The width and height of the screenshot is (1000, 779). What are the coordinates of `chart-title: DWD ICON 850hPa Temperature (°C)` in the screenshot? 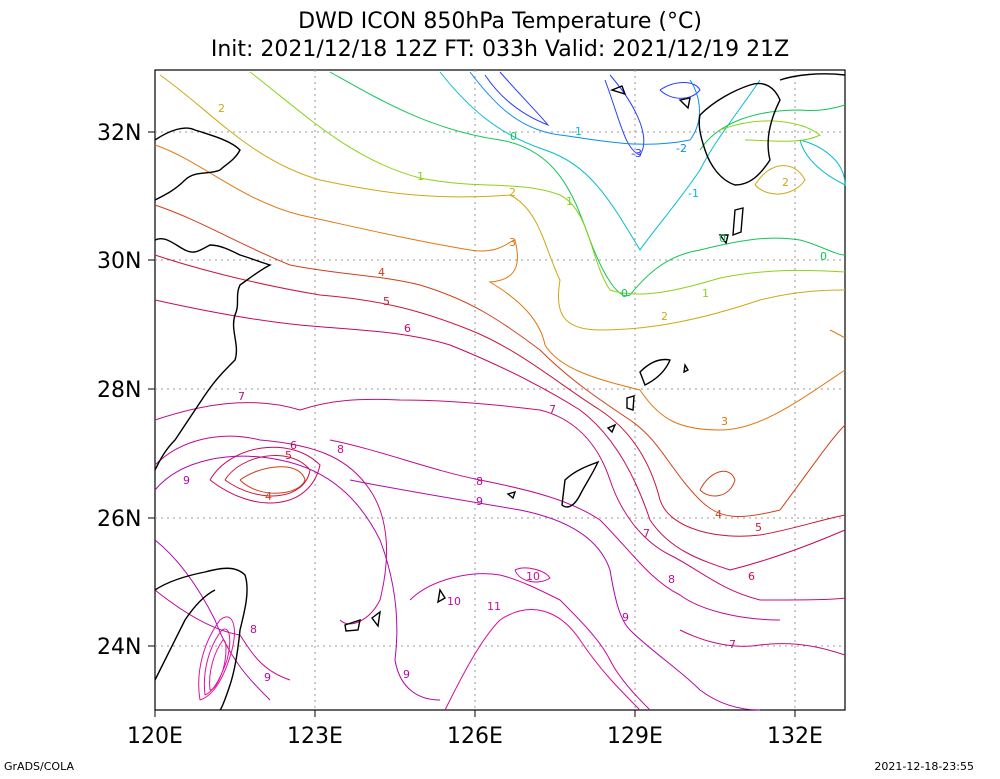 It's located at (500, 21).